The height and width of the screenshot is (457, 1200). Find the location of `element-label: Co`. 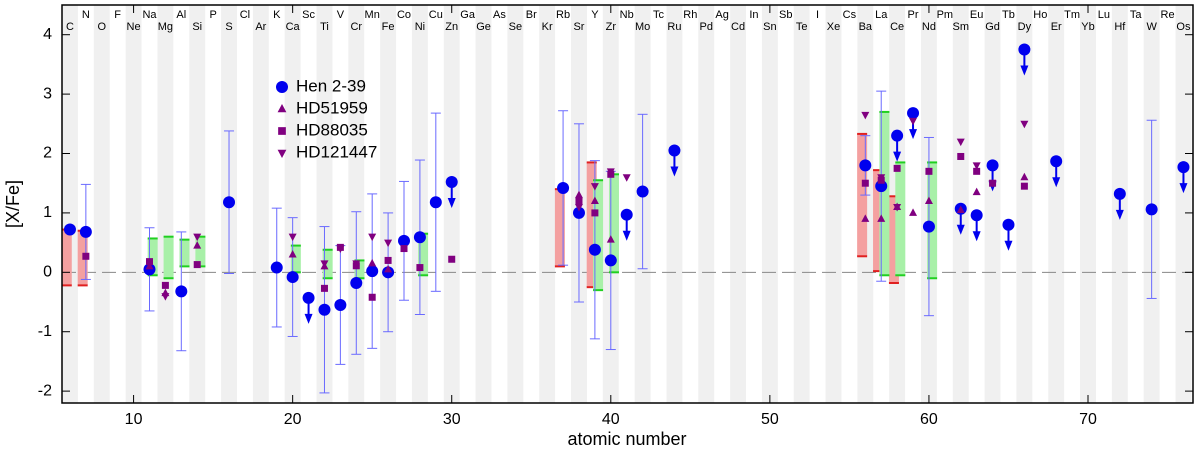

element-label: Co is located at coordinates (404, 15).